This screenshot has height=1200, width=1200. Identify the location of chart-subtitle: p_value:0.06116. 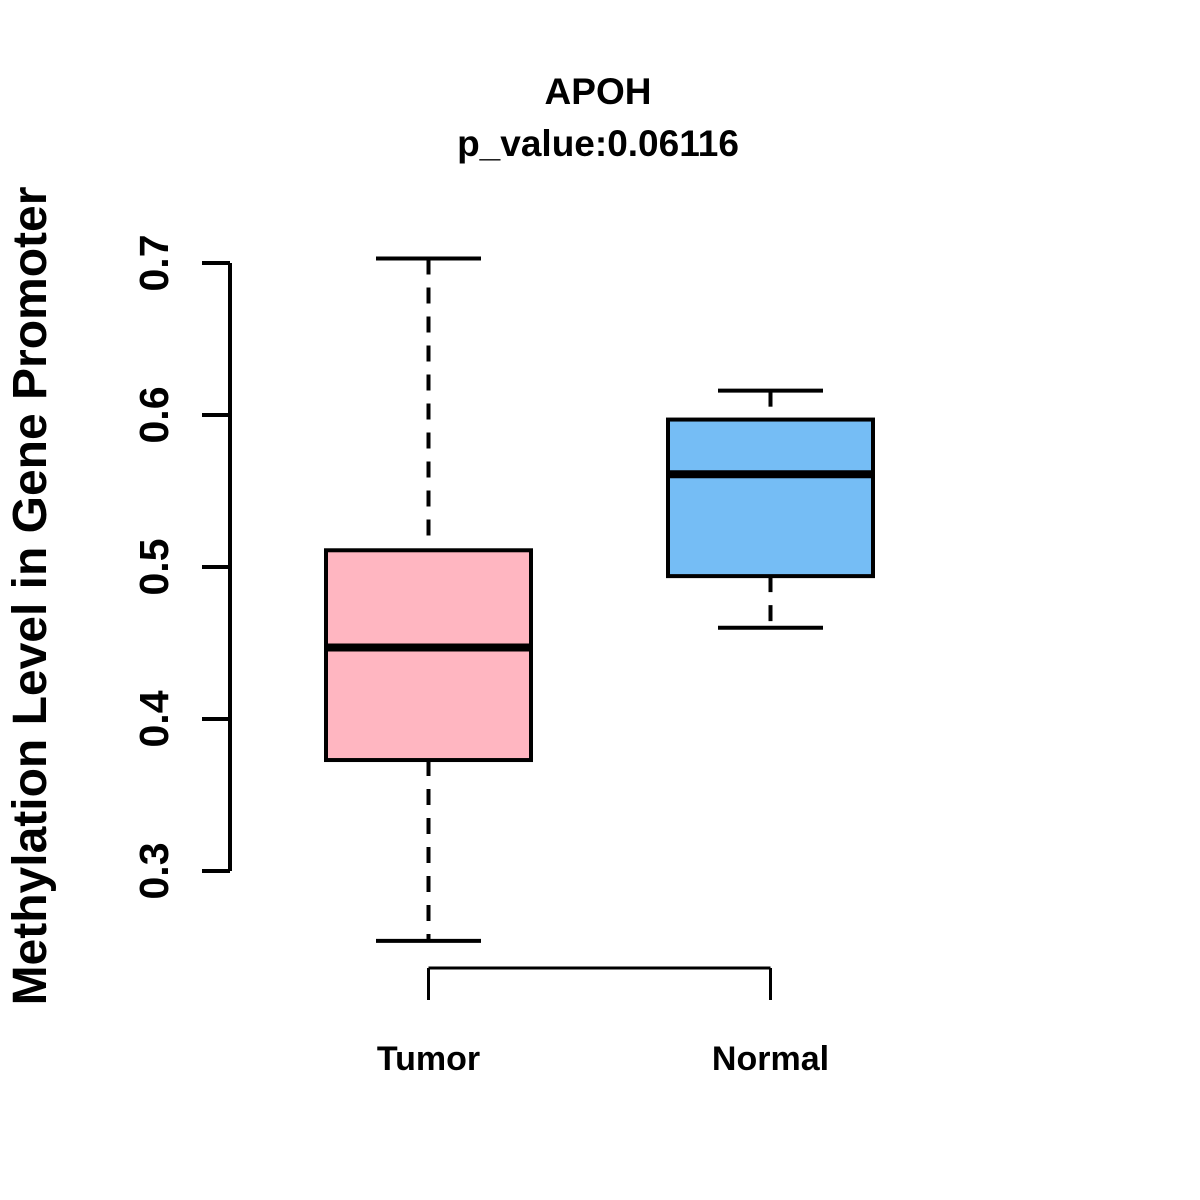
(598, 143).